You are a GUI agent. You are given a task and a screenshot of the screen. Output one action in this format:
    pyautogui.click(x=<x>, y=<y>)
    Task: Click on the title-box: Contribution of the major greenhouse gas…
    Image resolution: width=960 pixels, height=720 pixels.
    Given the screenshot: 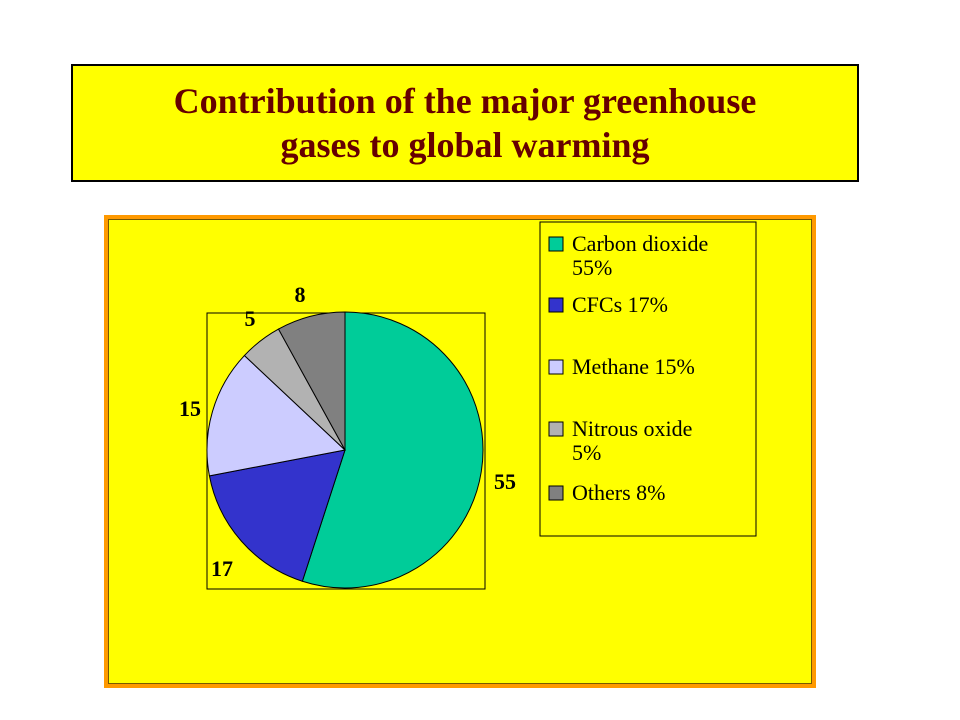 What is the action you would take?
    pyautogui.click(x=465, y=123)
    